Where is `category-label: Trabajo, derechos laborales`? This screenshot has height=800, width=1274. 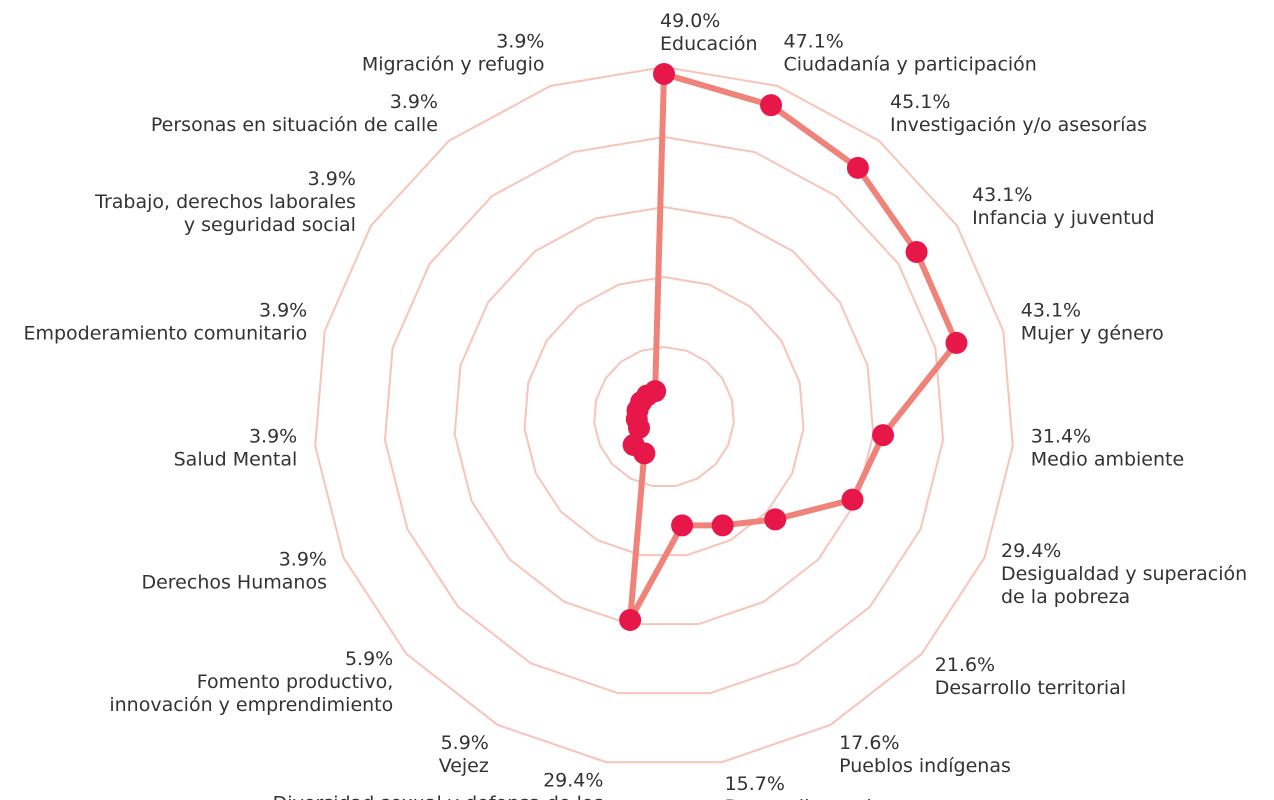
category-label: Trabajo, derechos laborales is located at coordinates (225, 202).